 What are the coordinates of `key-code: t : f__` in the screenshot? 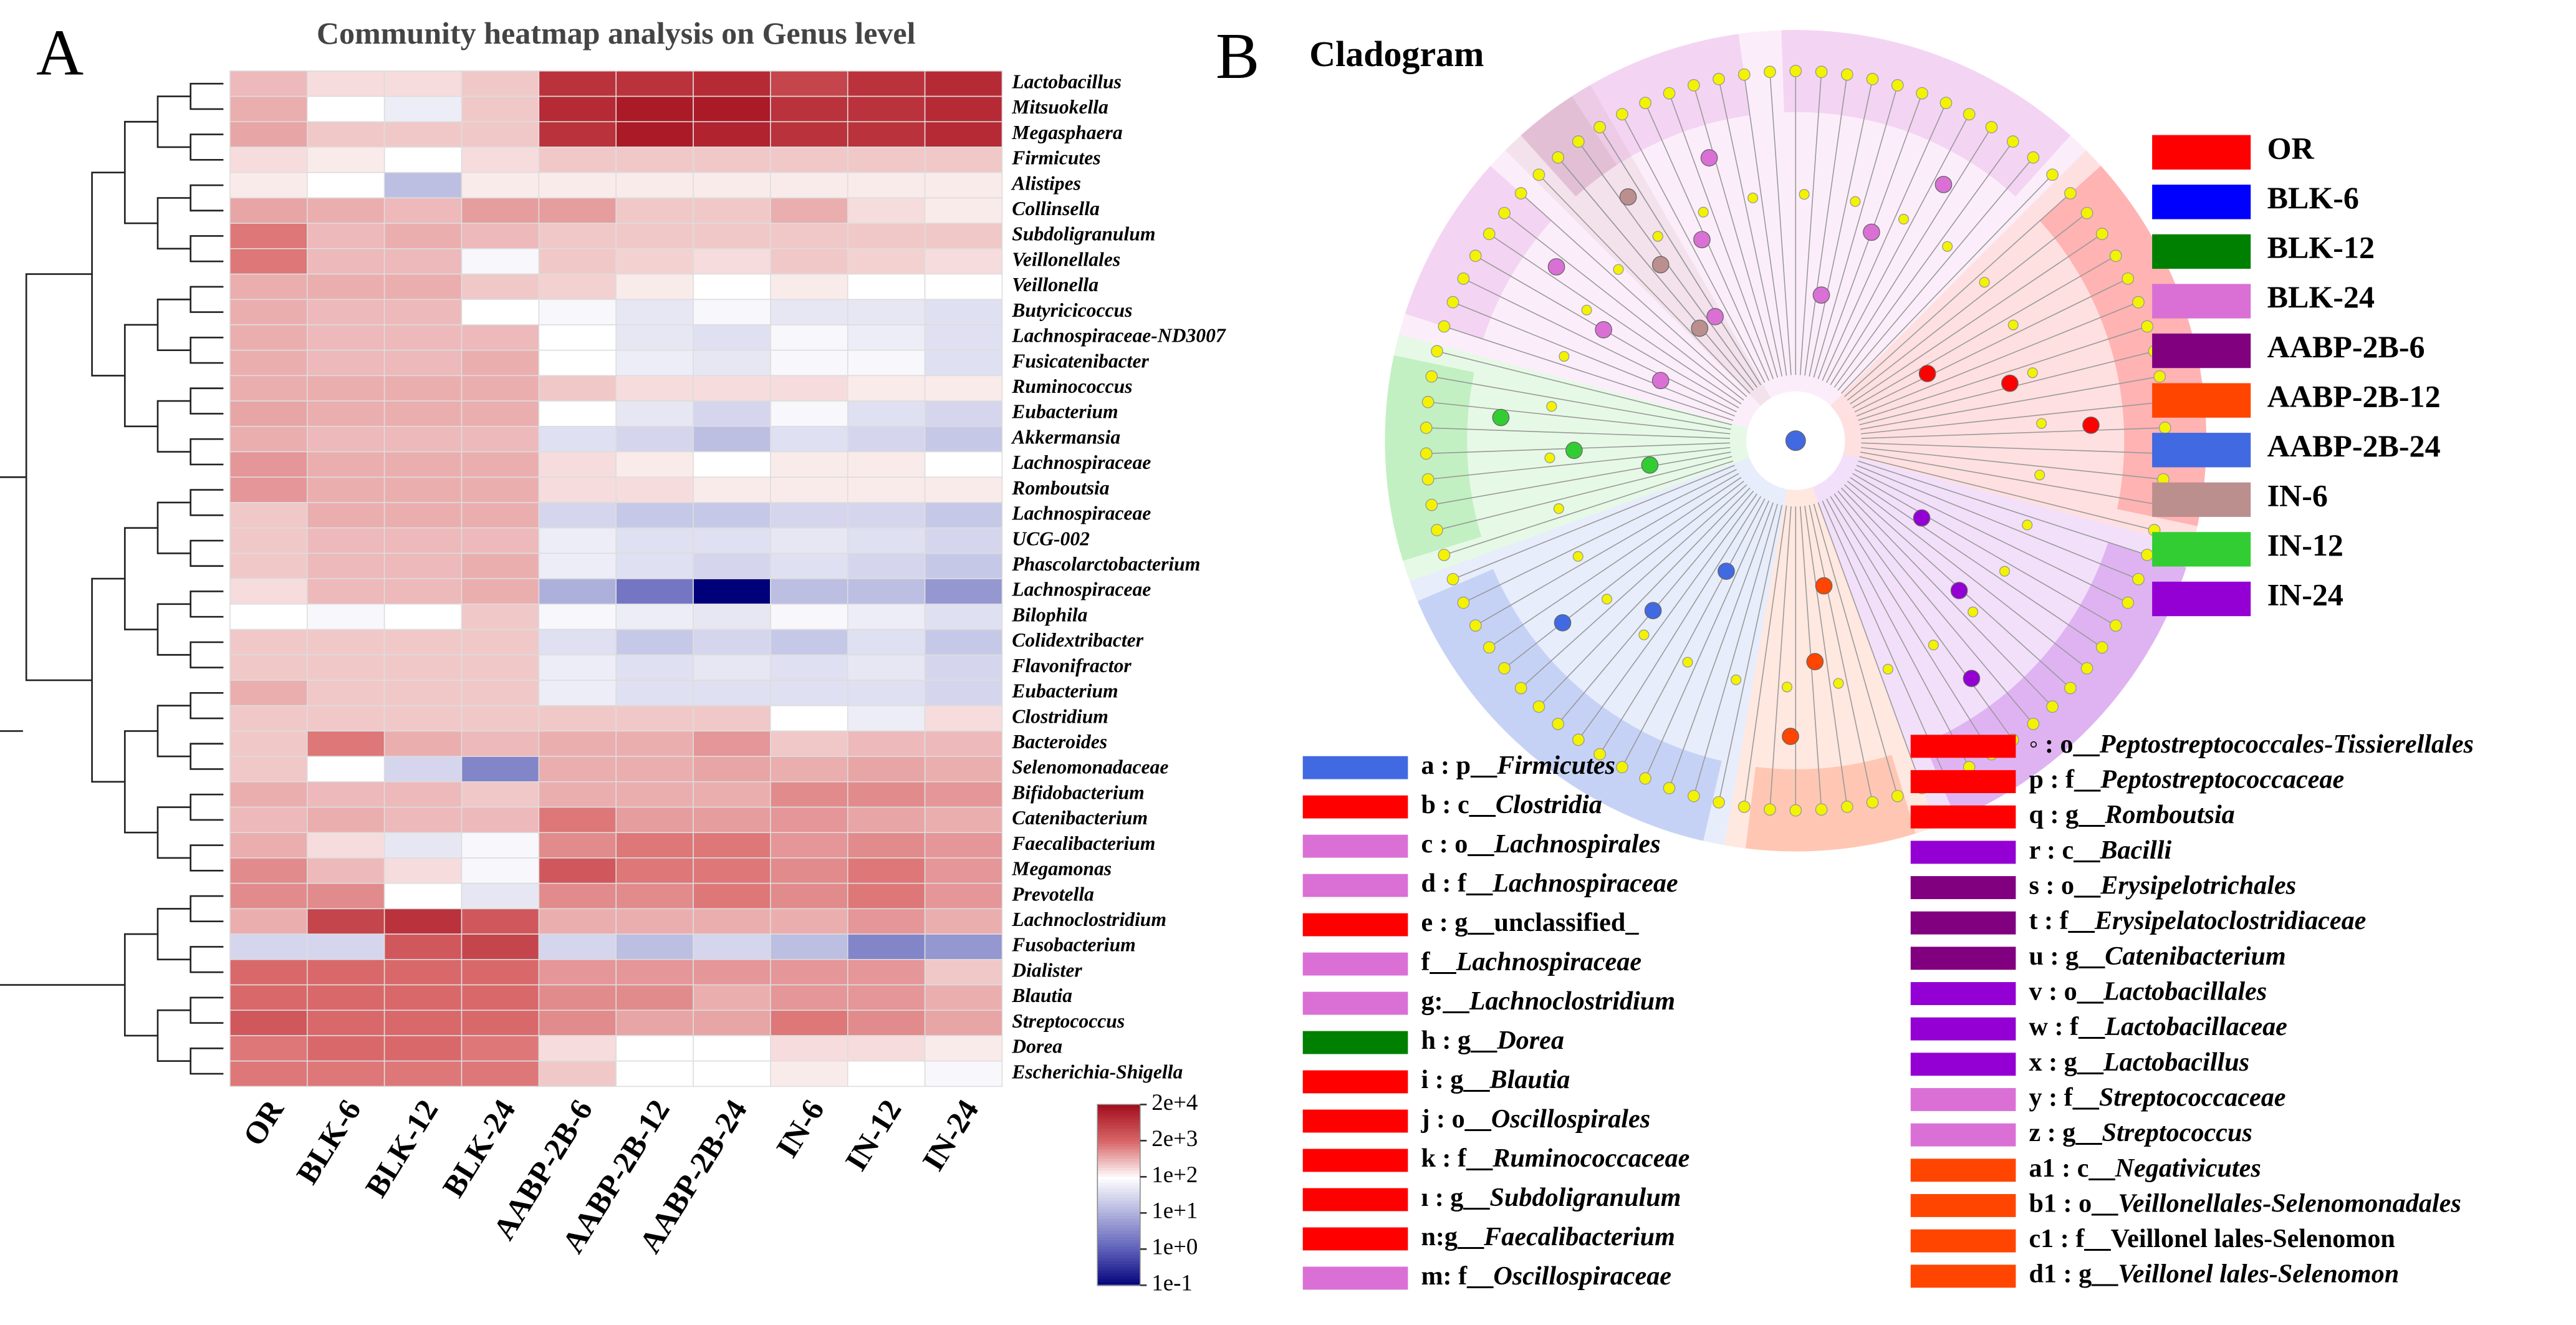 It's located at (2062, 921).